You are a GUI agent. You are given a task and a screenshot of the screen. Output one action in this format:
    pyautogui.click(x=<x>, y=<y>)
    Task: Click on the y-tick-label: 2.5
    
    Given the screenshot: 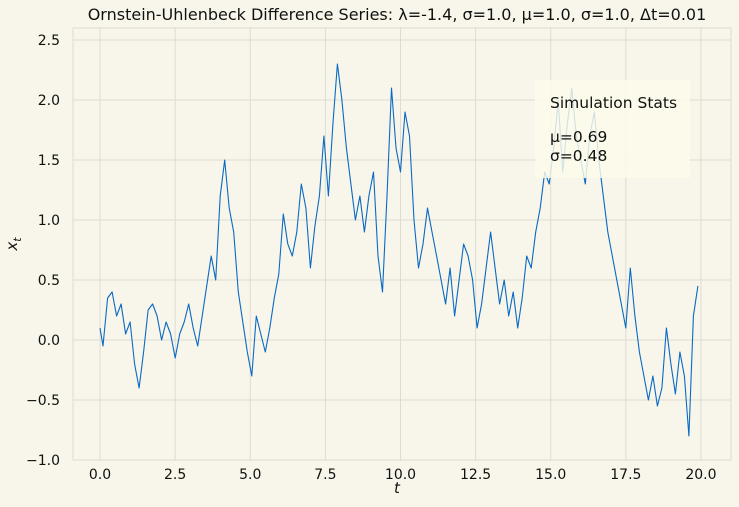 What is the action you would take?
    pyautogui.click(x=49, y=41)
    